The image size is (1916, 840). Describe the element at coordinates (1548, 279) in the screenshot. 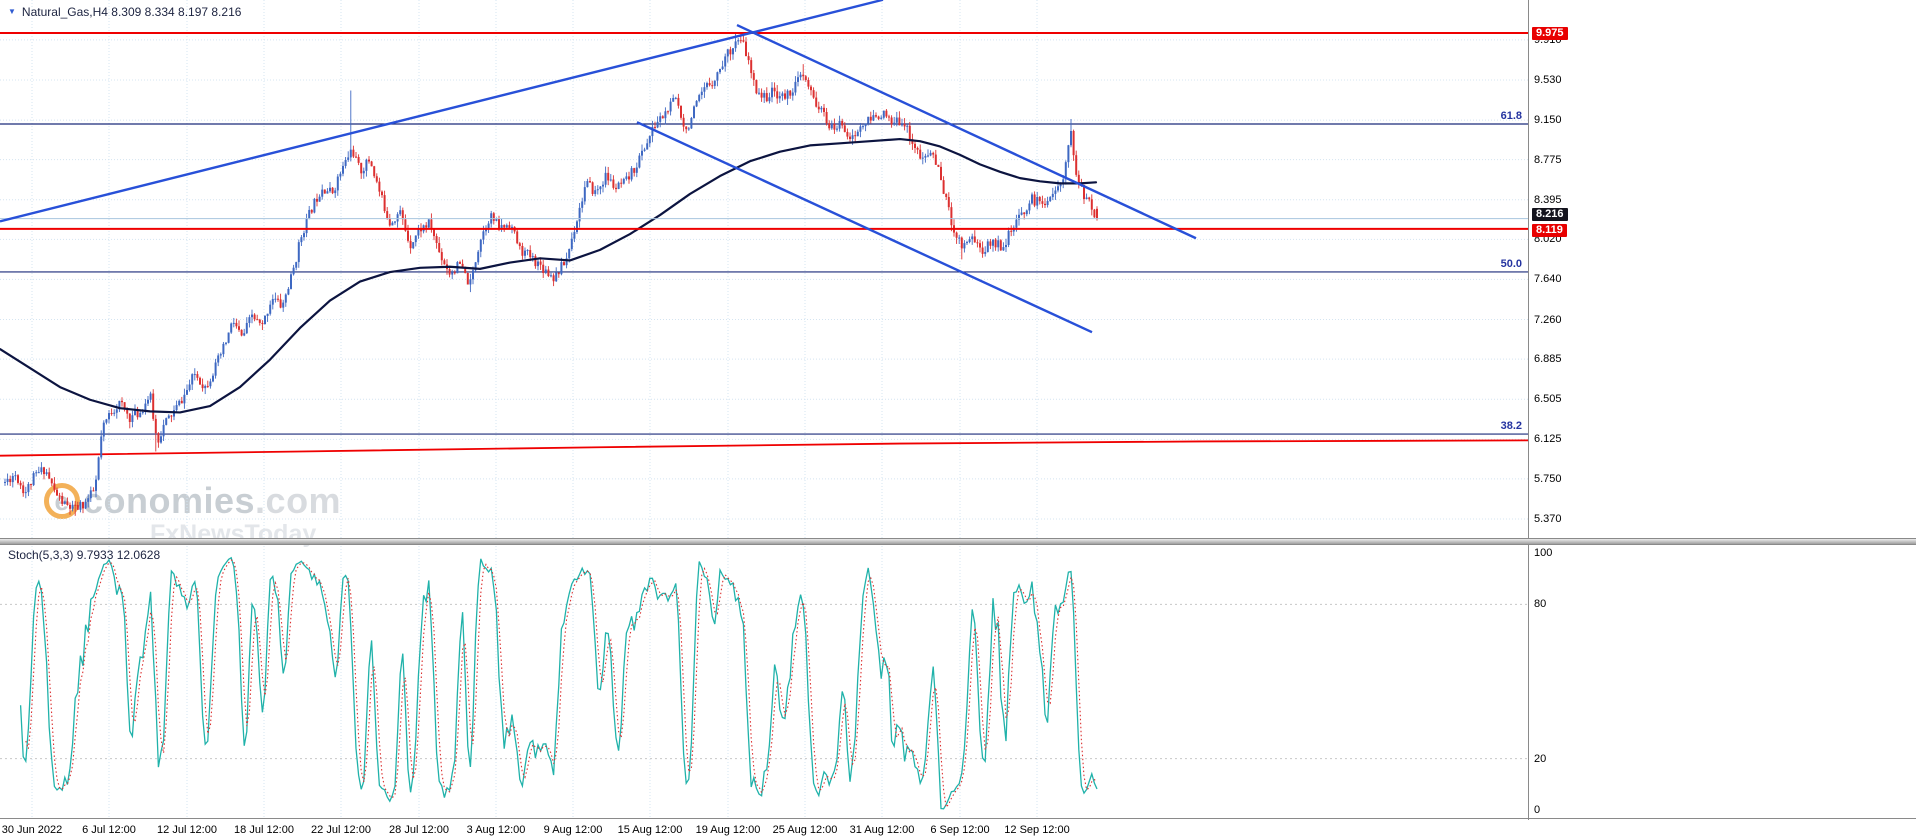

I see `price-tick-label: 7.640` at that location.